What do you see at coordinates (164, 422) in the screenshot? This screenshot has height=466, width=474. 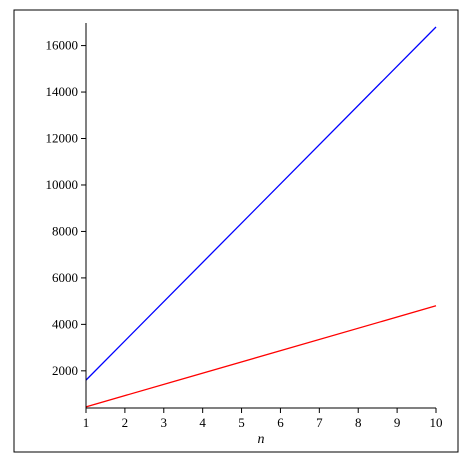 I see `x-tick-label: 3` at bounding box center [164, 422].